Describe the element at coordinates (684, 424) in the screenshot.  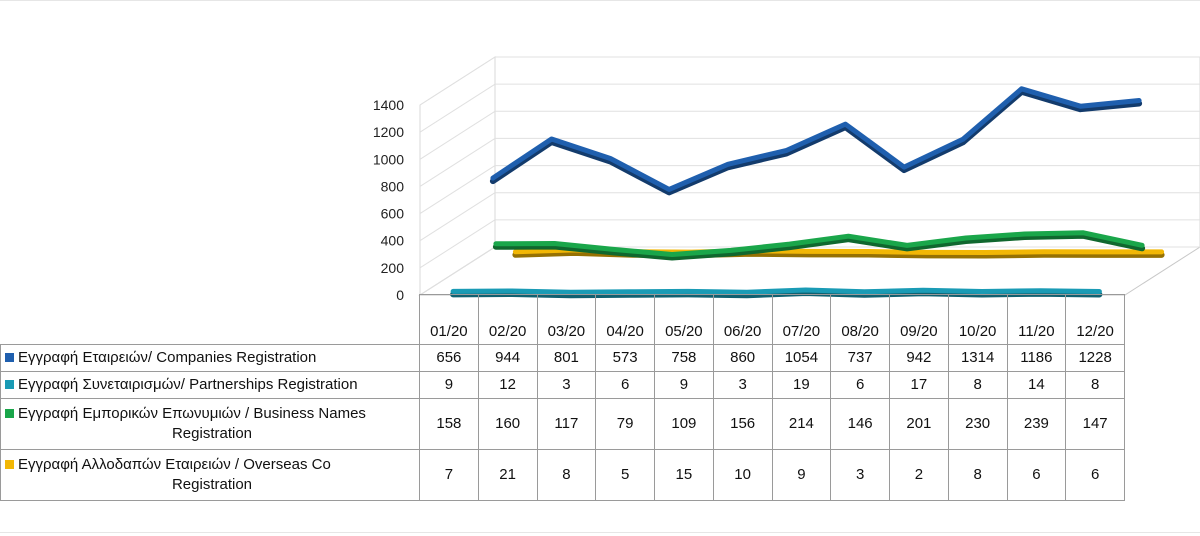
I see `data-label: 109` at that location.